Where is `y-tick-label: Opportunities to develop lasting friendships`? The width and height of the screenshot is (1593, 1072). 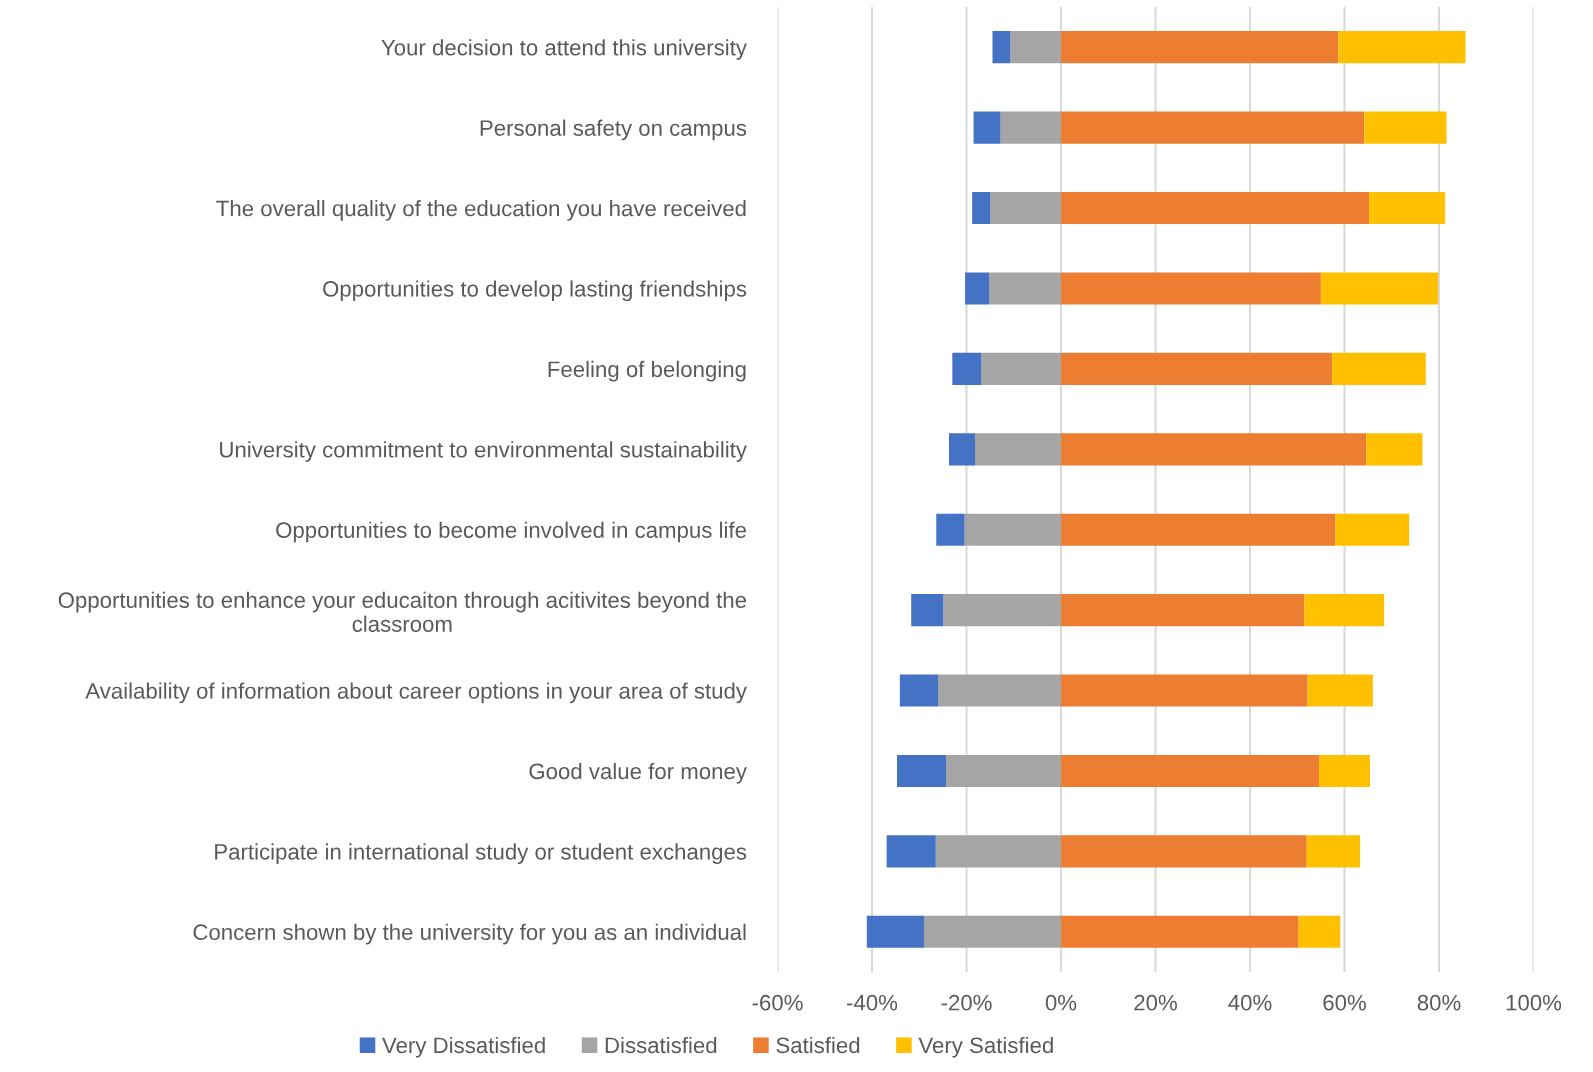 y-tick-label: Opportunities to develop lasting friendships is located at coordinates (535, 291).